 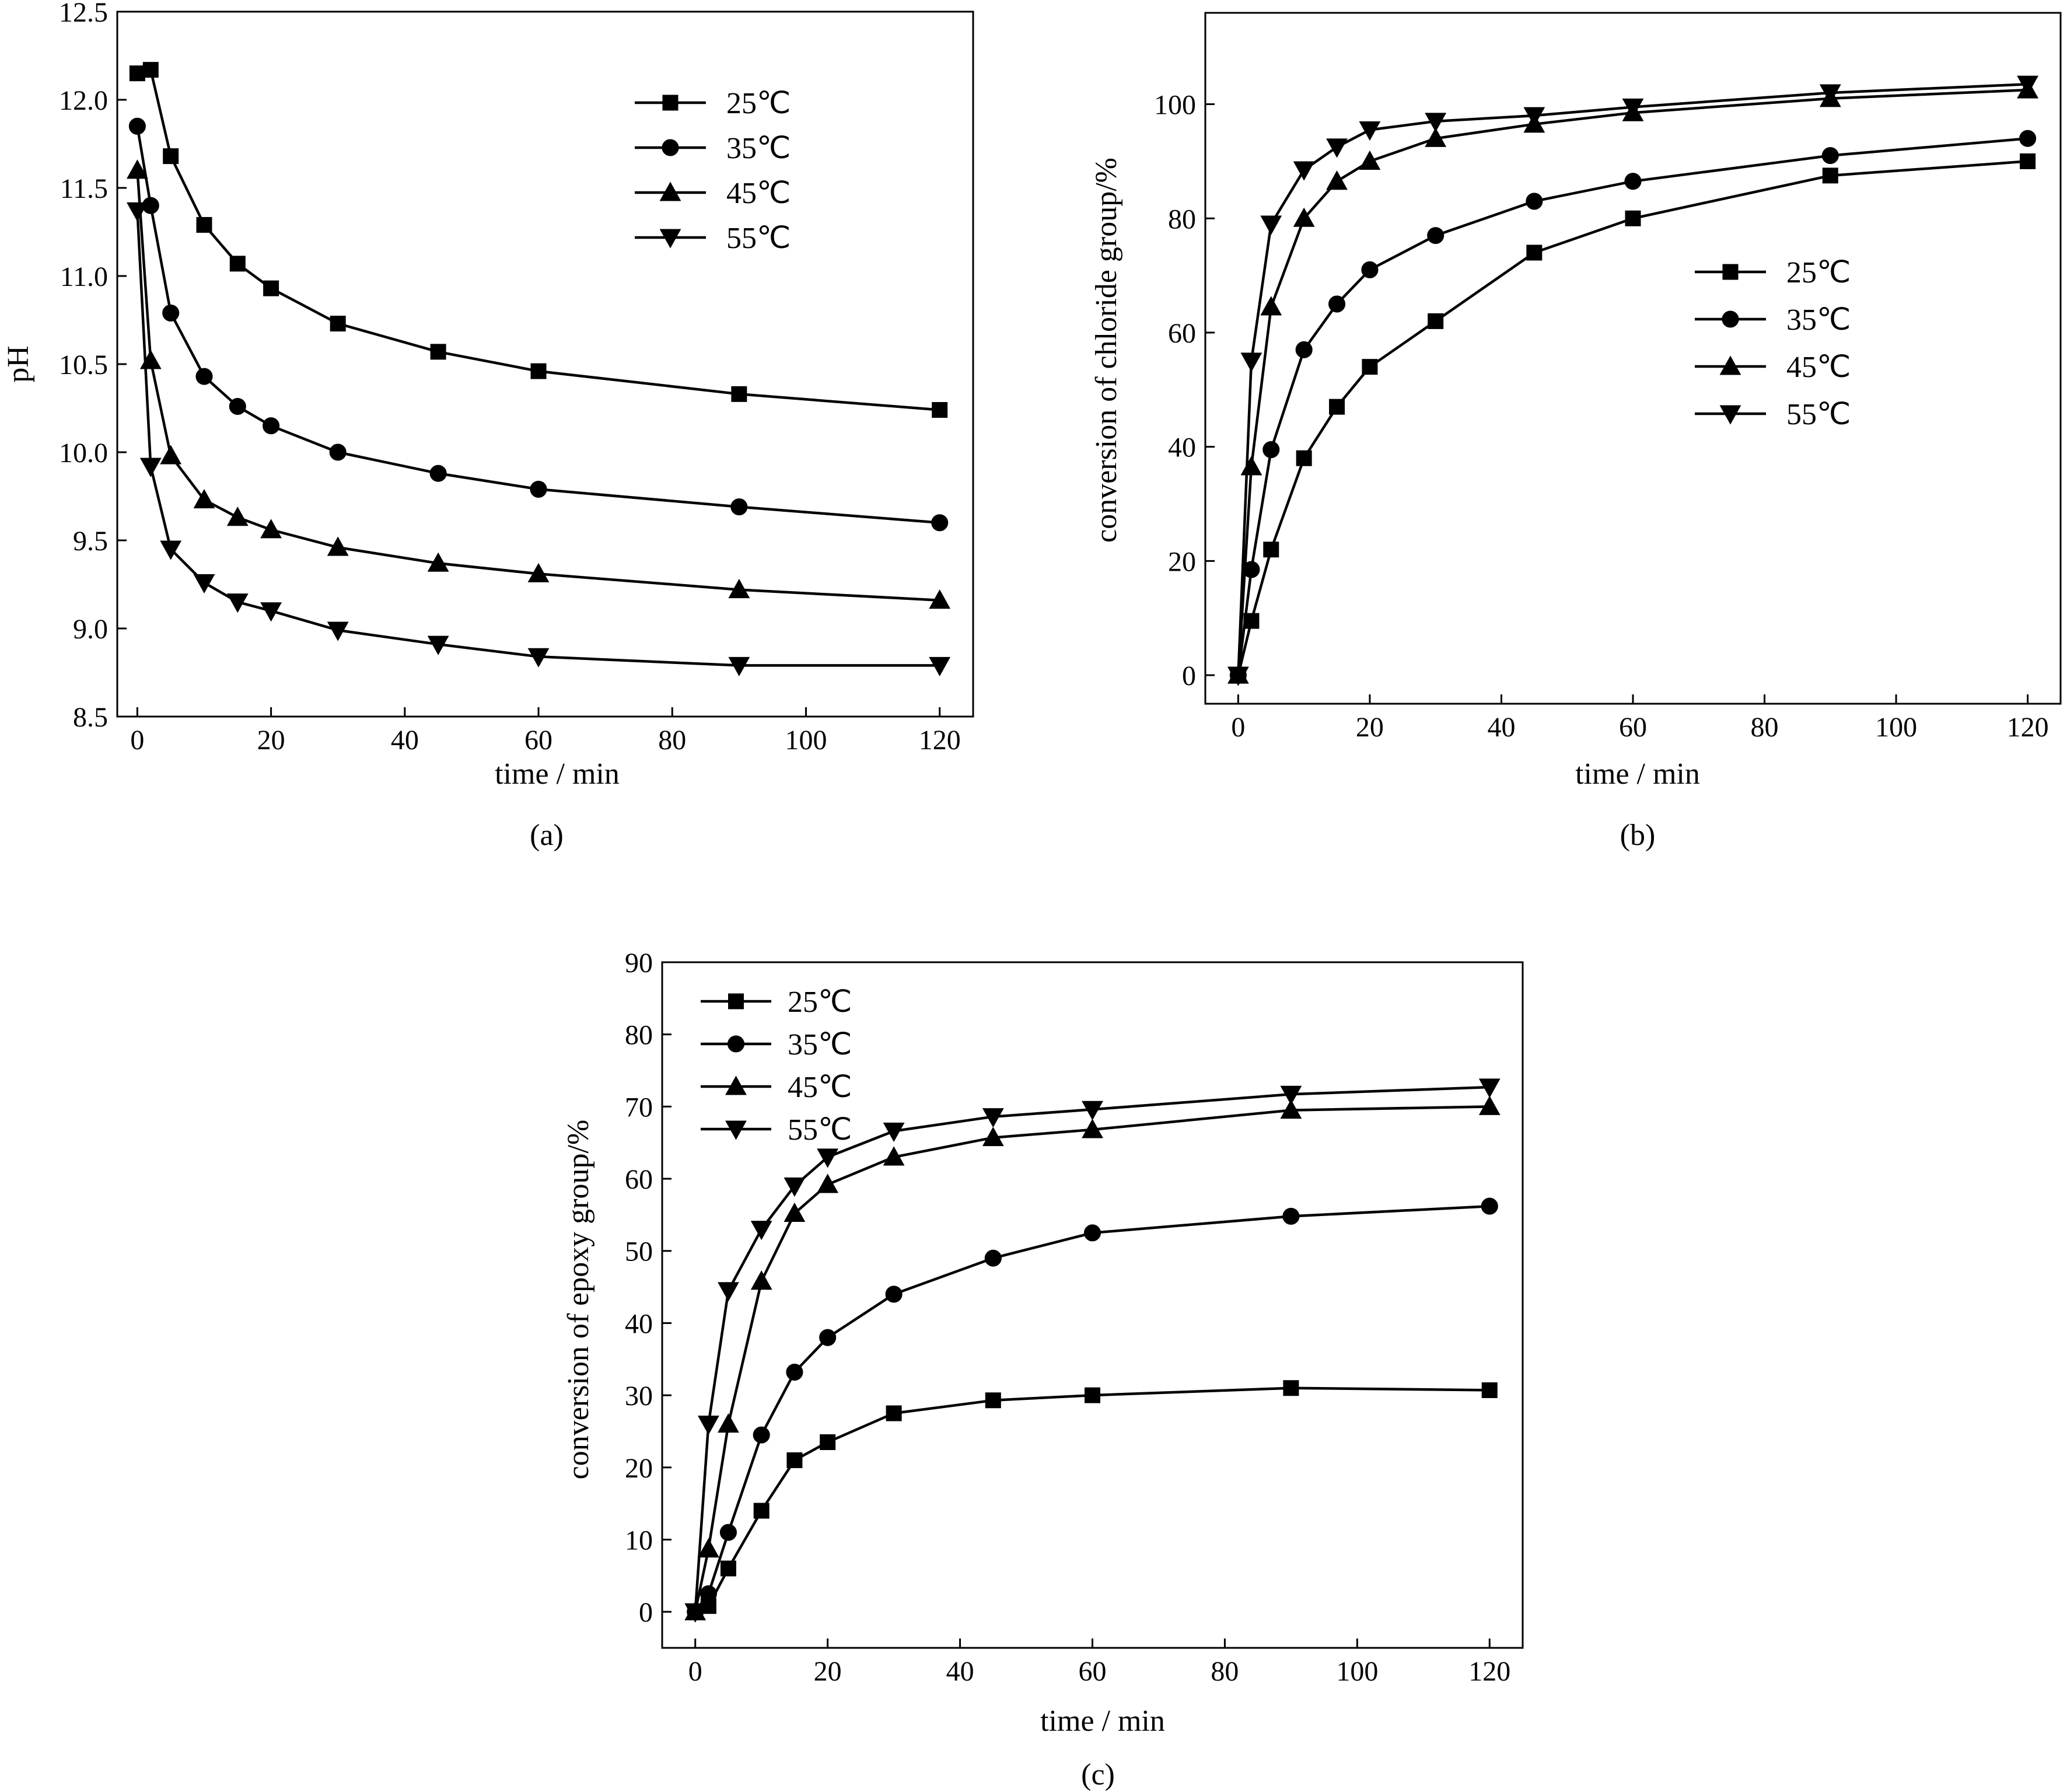 I want to click on y-tick-label: 8.5, so click(x=91, y=717).